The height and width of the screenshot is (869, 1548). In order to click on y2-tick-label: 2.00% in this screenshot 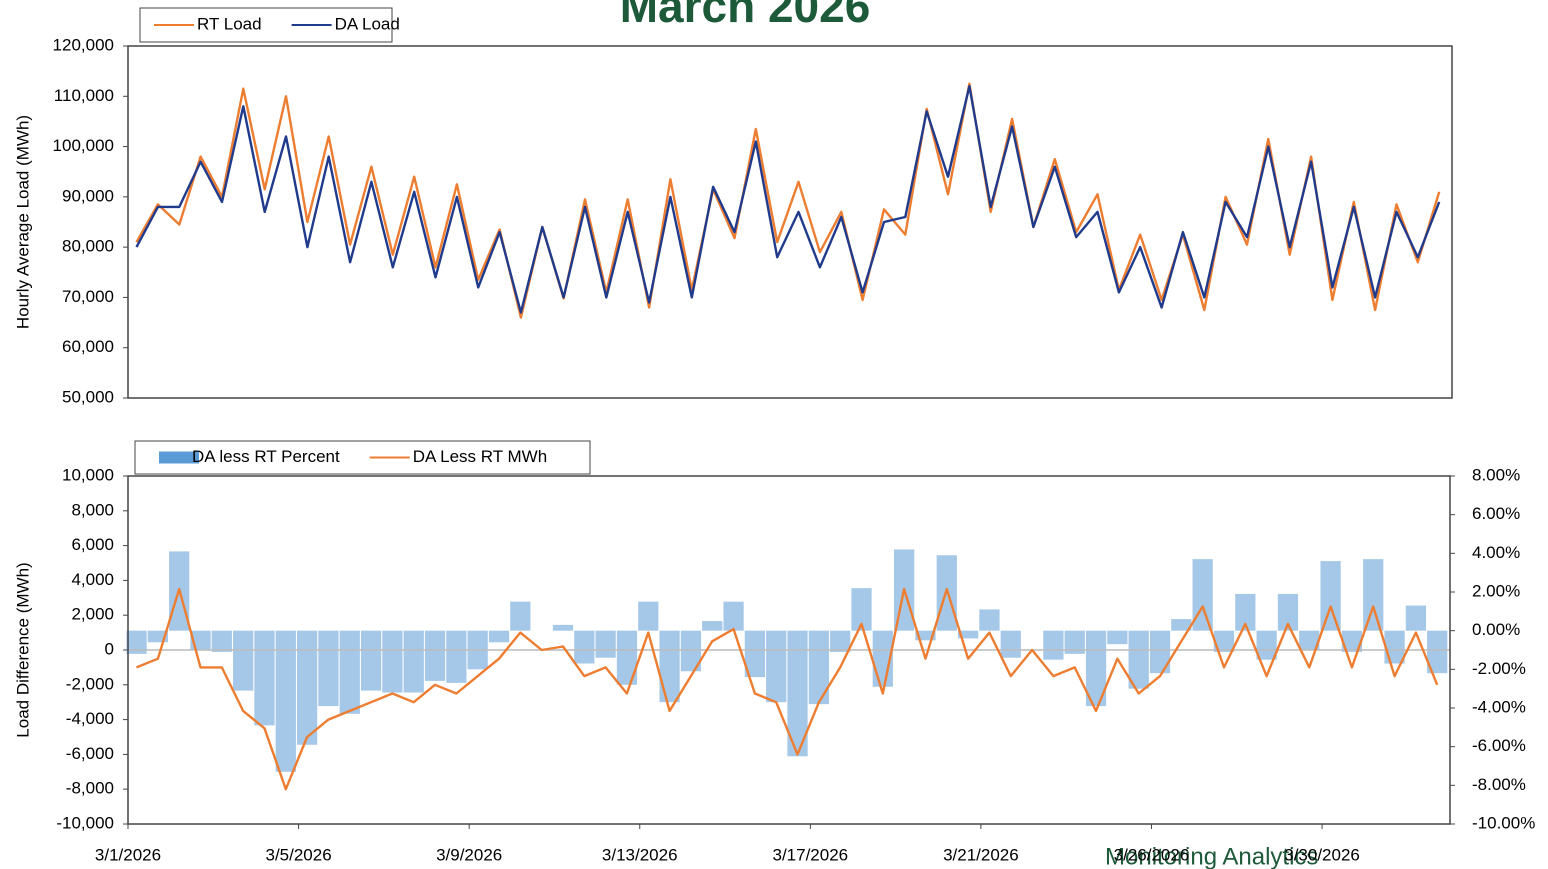, I will do `click(1496, 590)`.